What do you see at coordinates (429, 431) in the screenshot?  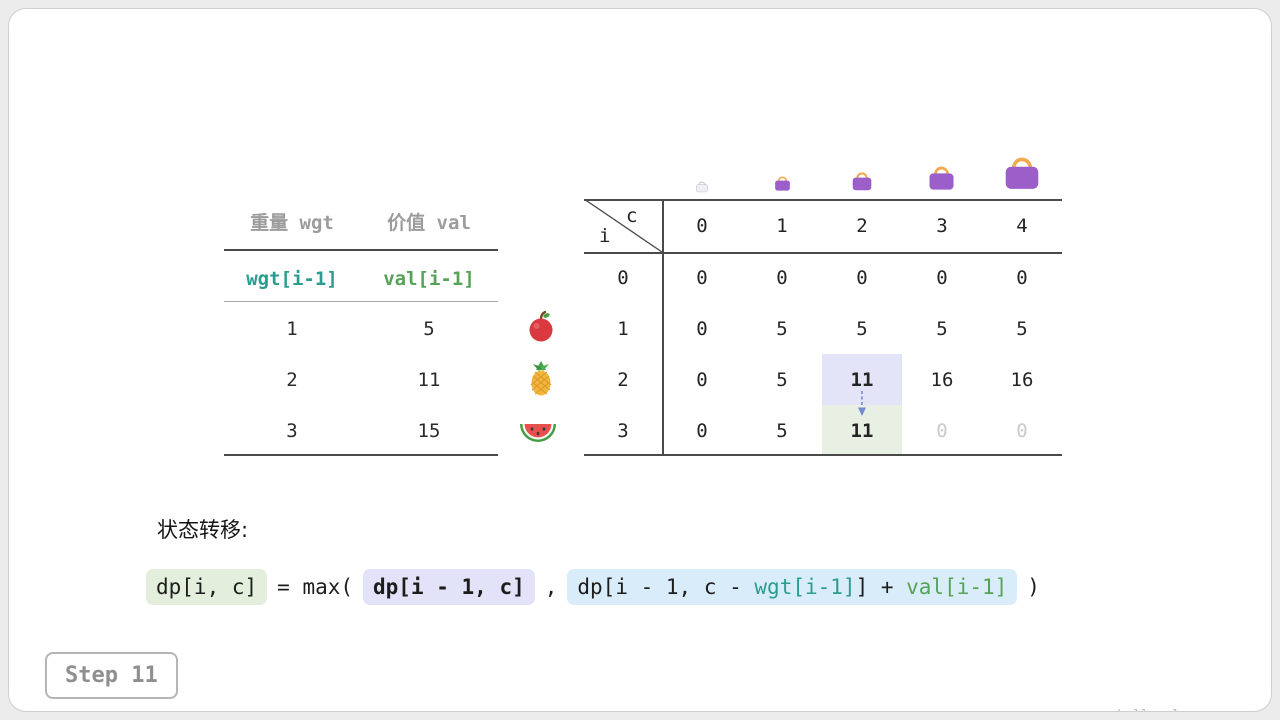 I see `item-value-cell: 15` at bounding box center [429, 431].